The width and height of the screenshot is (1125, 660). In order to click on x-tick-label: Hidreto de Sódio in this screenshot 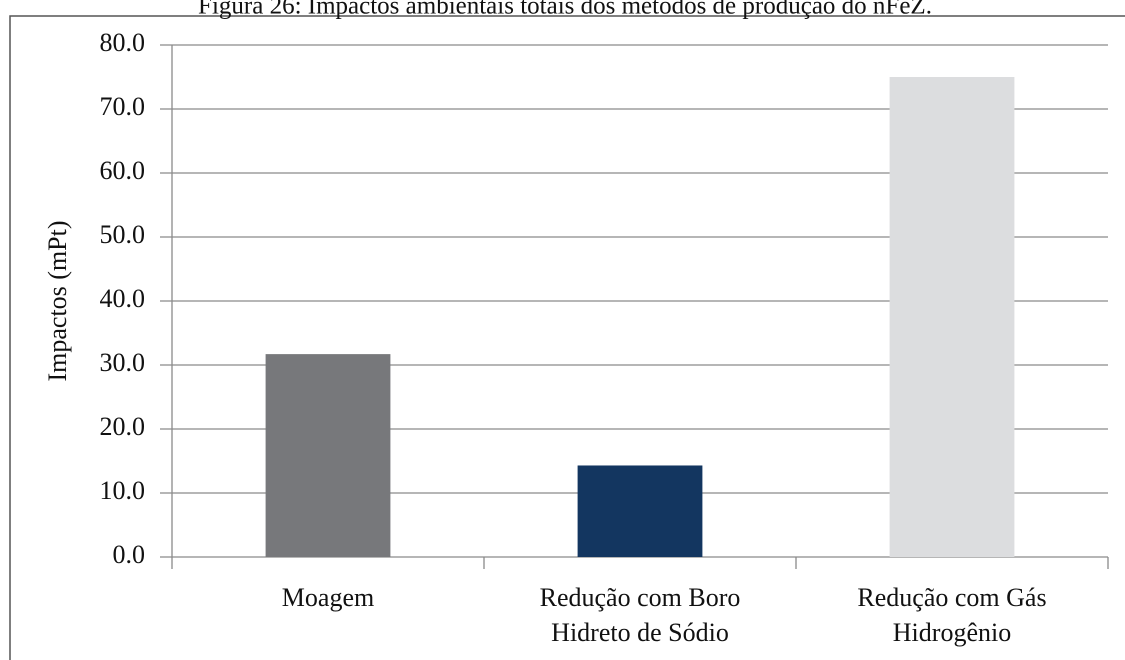, I will do `click(640, 632)`.